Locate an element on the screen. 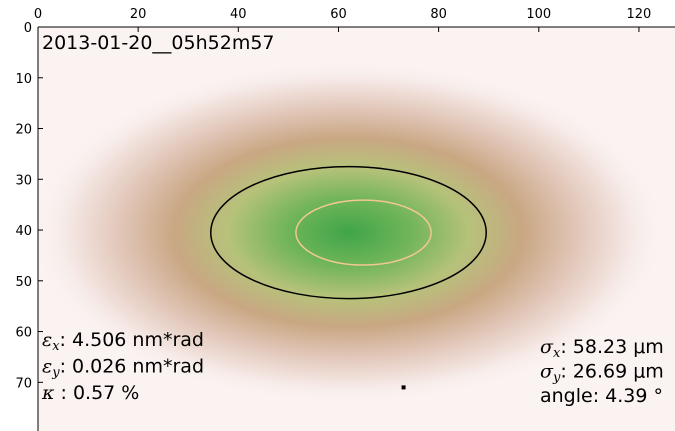  annotation: κ : 0.57 % is located at coordinates (90, 393).